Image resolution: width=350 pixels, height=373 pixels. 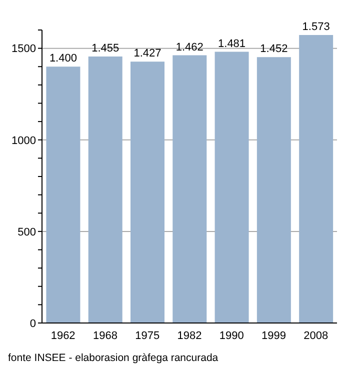 I want to click on source-note: fonte INSEE - elaborasion gràfega rancurada, so click(x=113, y=358).